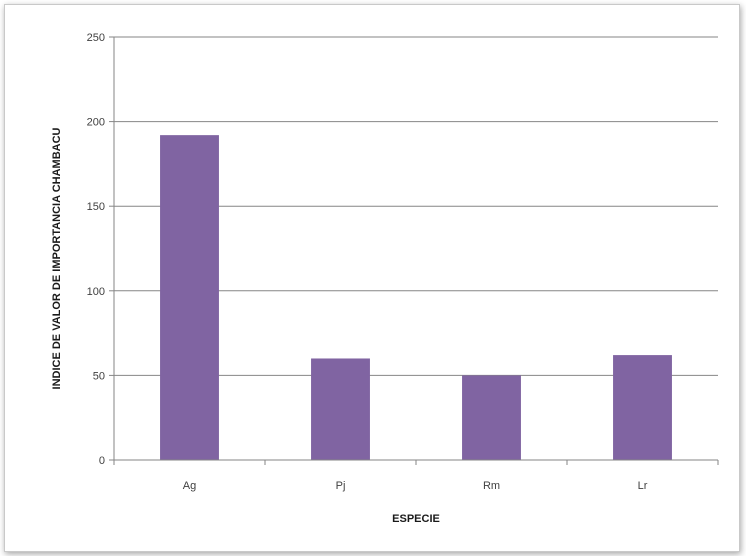  What do you see at coordinates (340, 409) in the screenshot?
I see `bar-pj` at bounding box center [340, 409].